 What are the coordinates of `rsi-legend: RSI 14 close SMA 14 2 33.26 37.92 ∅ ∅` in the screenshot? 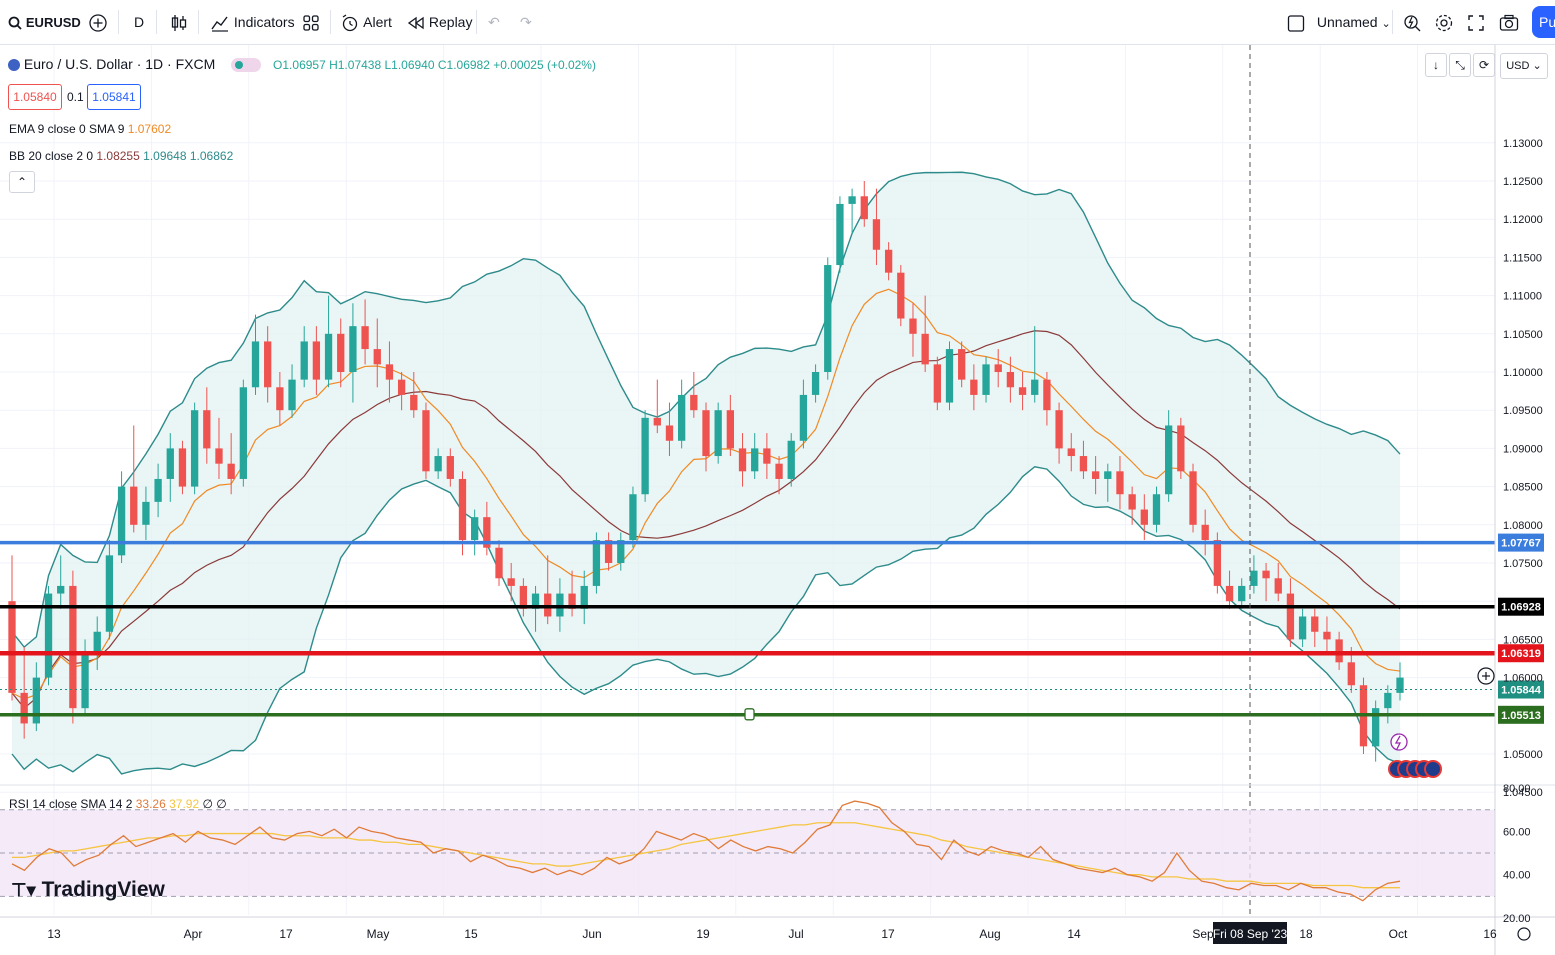 It's located at (118, 804).